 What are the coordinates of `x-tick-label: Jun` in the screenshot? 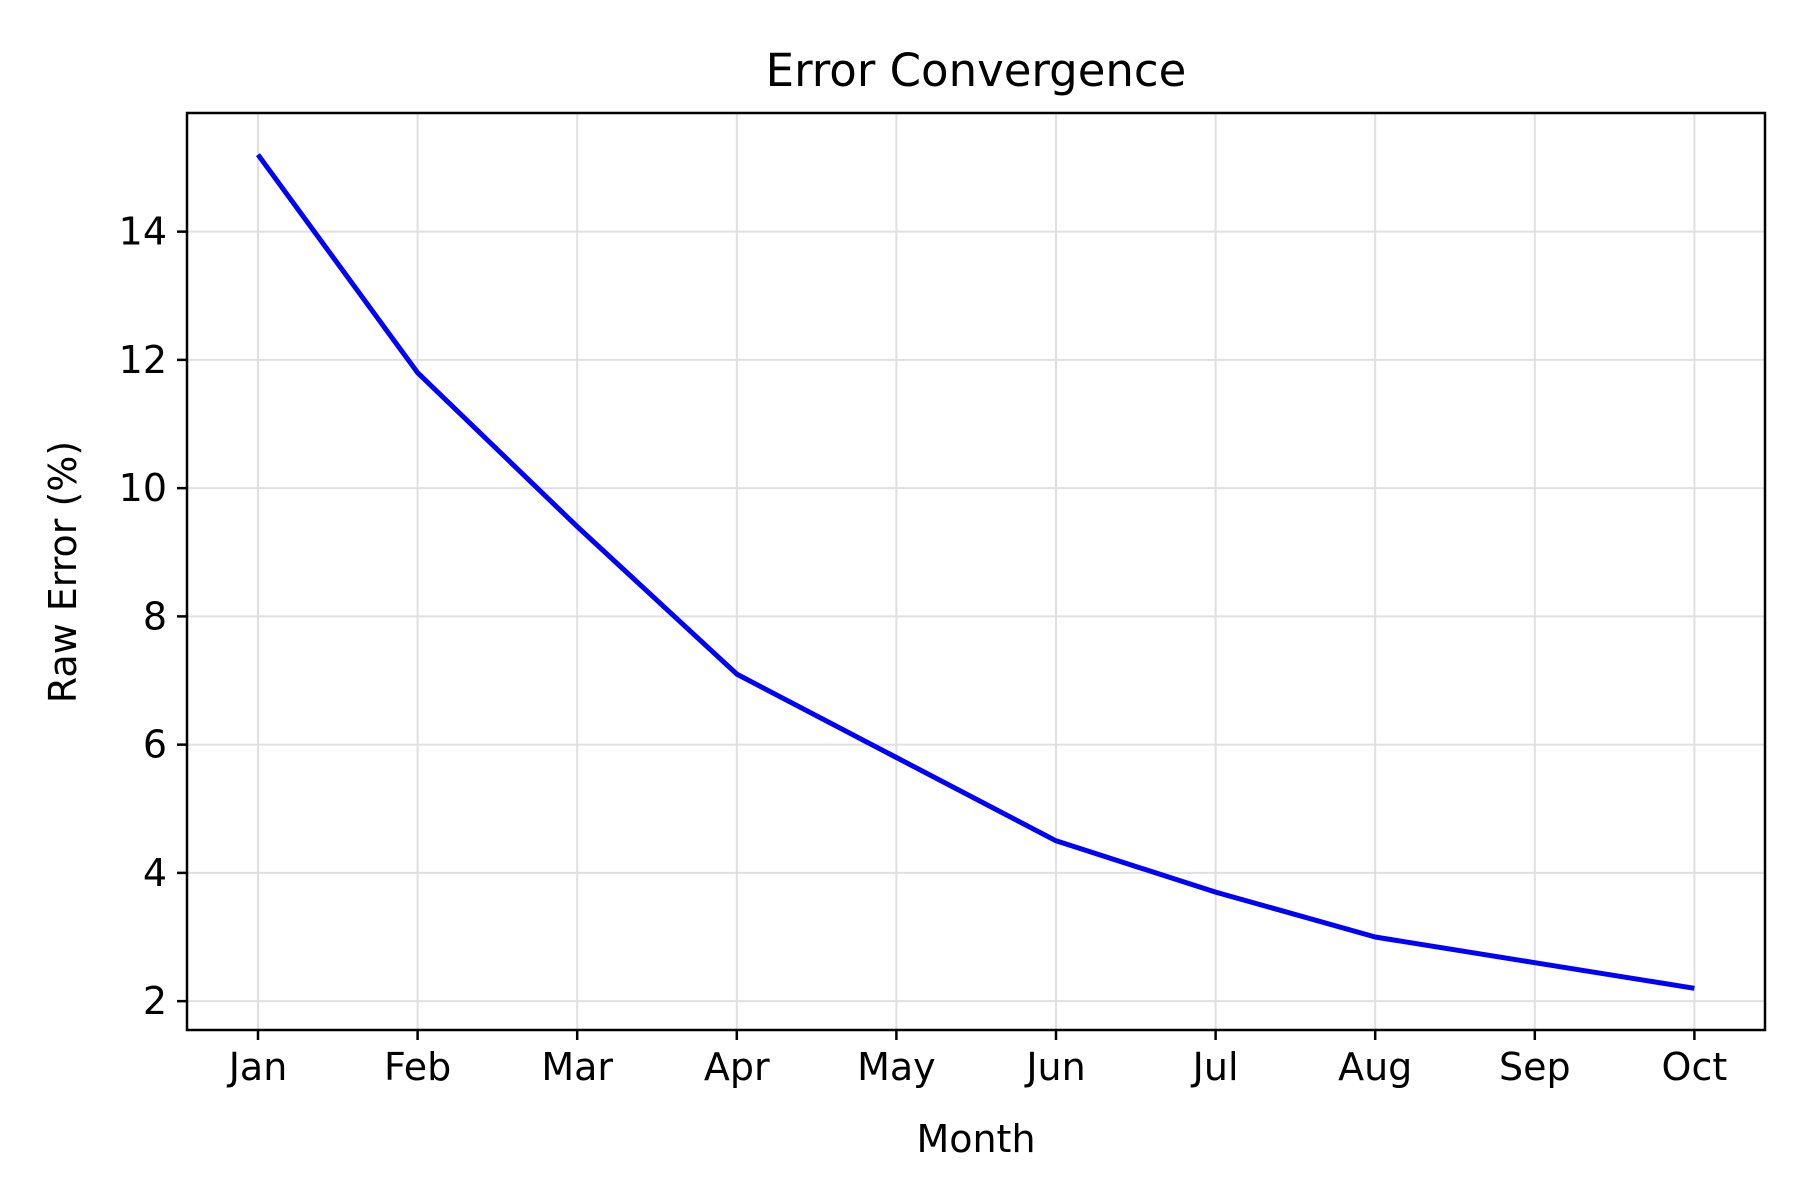 It's located at (1054, 1067).